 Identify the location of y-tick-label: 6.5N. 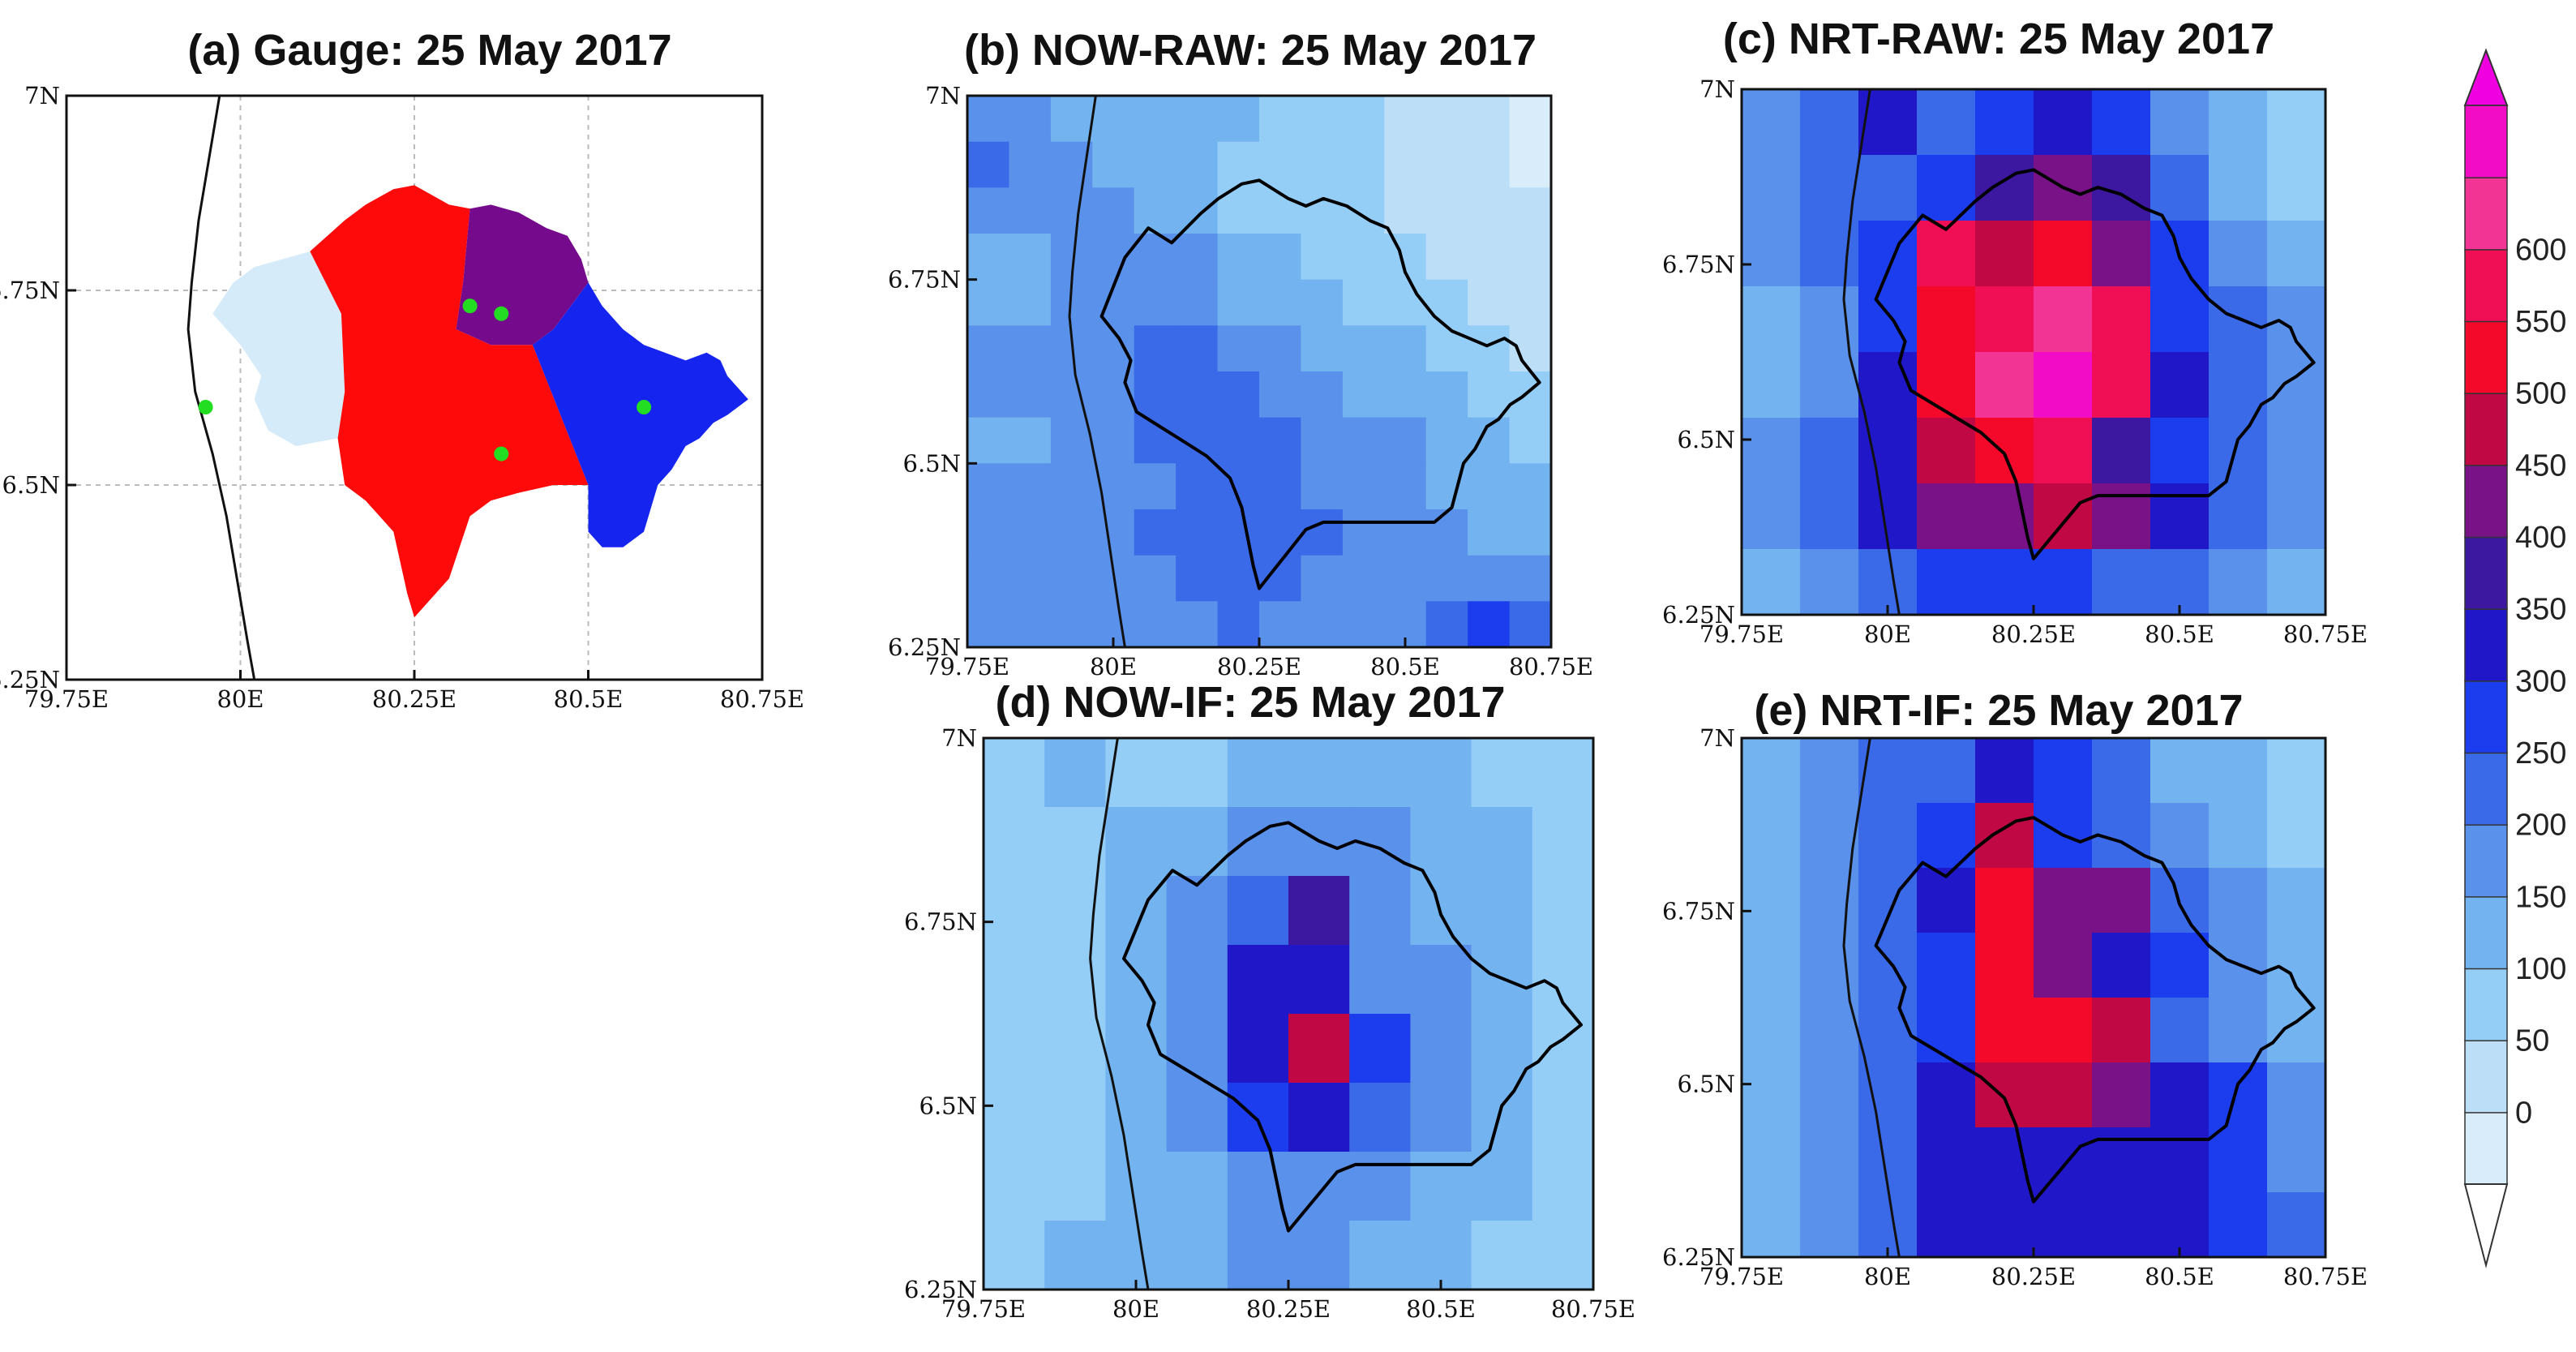
(948, 1105).